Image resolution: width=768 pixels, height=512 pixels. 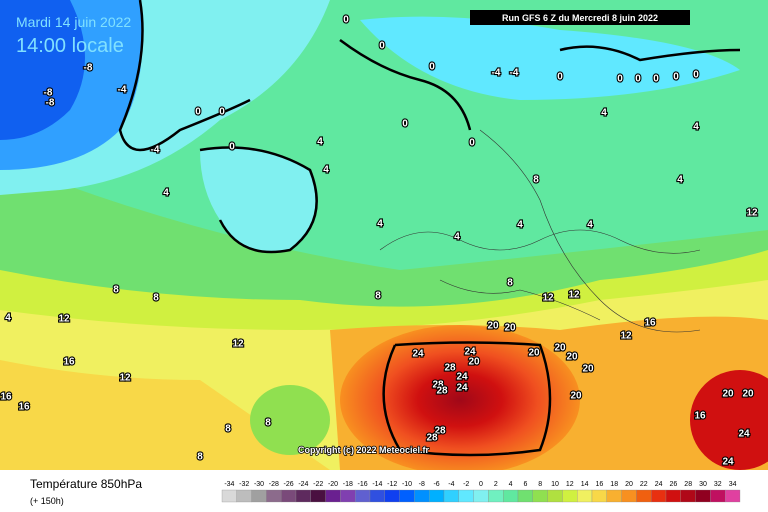 I want to click on colorbar-label: -34, so click(x=229, y=484).